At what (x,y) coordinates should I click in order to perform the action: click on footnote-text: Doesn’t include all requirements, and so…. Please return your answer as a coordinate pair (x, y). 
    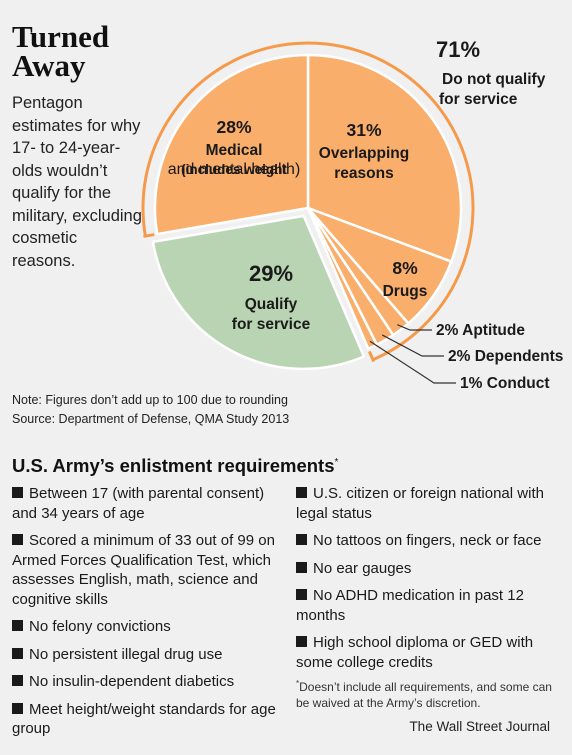
    Looking at the image, I should click on (424, 695).